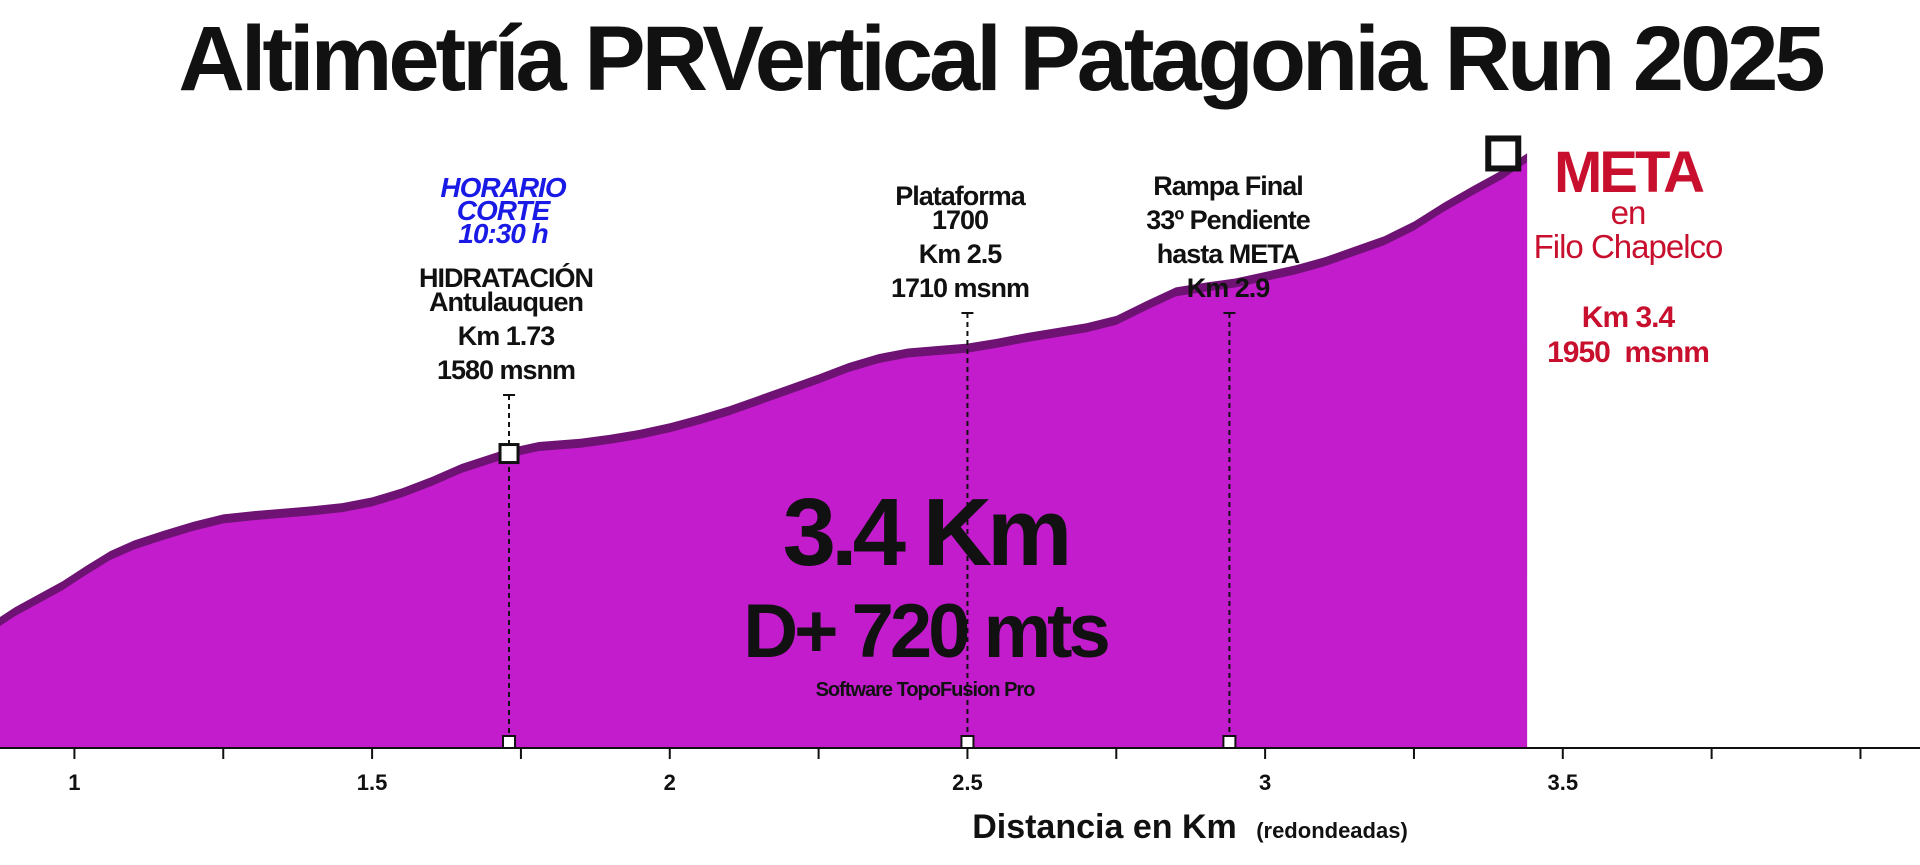 The image size is (1920, 865). I want to click on finish-annotation: META en Filo Chapelco Km 3.4 1950 msnm, so click(1629, 254).